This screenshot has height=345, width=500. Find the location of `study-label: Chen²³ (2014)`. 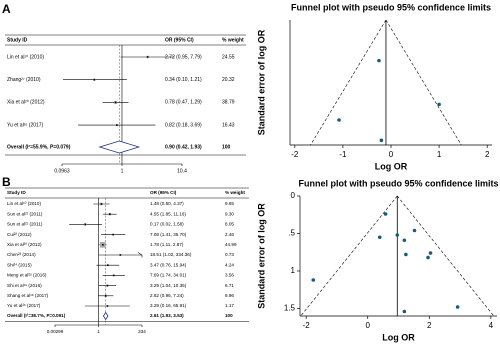

study-label: Chen²³ (2014) is located at coordinates (21, 254).